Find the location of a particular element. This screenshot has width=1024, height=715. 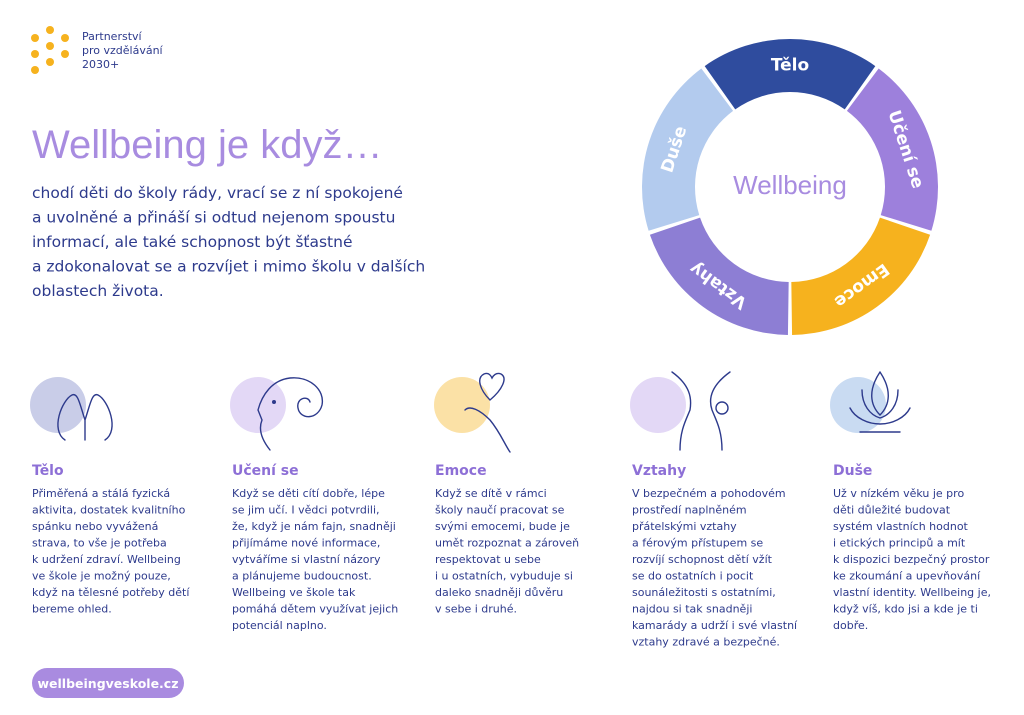

column-text: ke zkoumání a upevňování is located at coordinates (907, 576).